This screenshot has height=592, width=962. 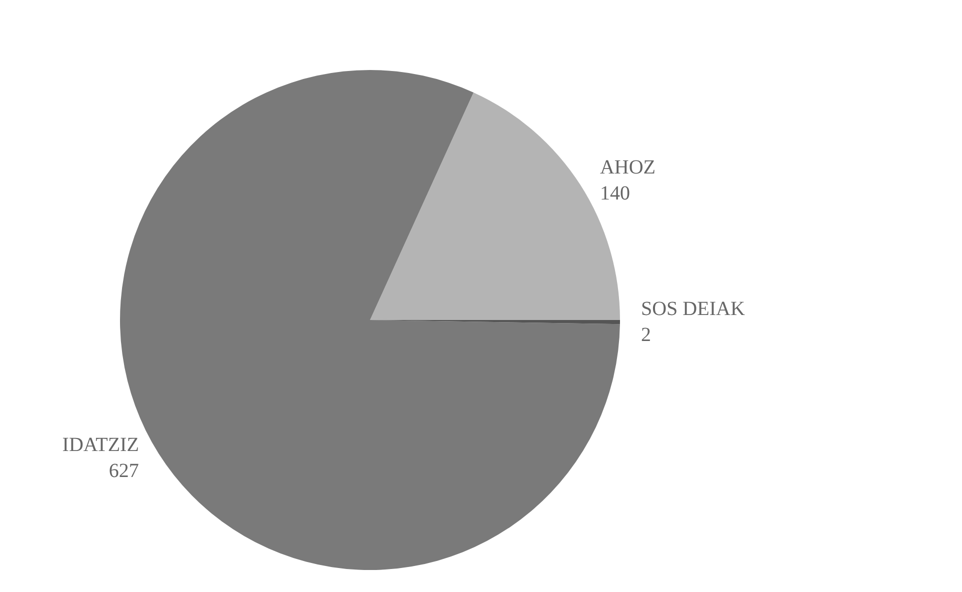 What do you see at coordinates (693, 309) in the screenshot?
I see `slice-label: SOS DEIAK` at bounding box center [693, 309].